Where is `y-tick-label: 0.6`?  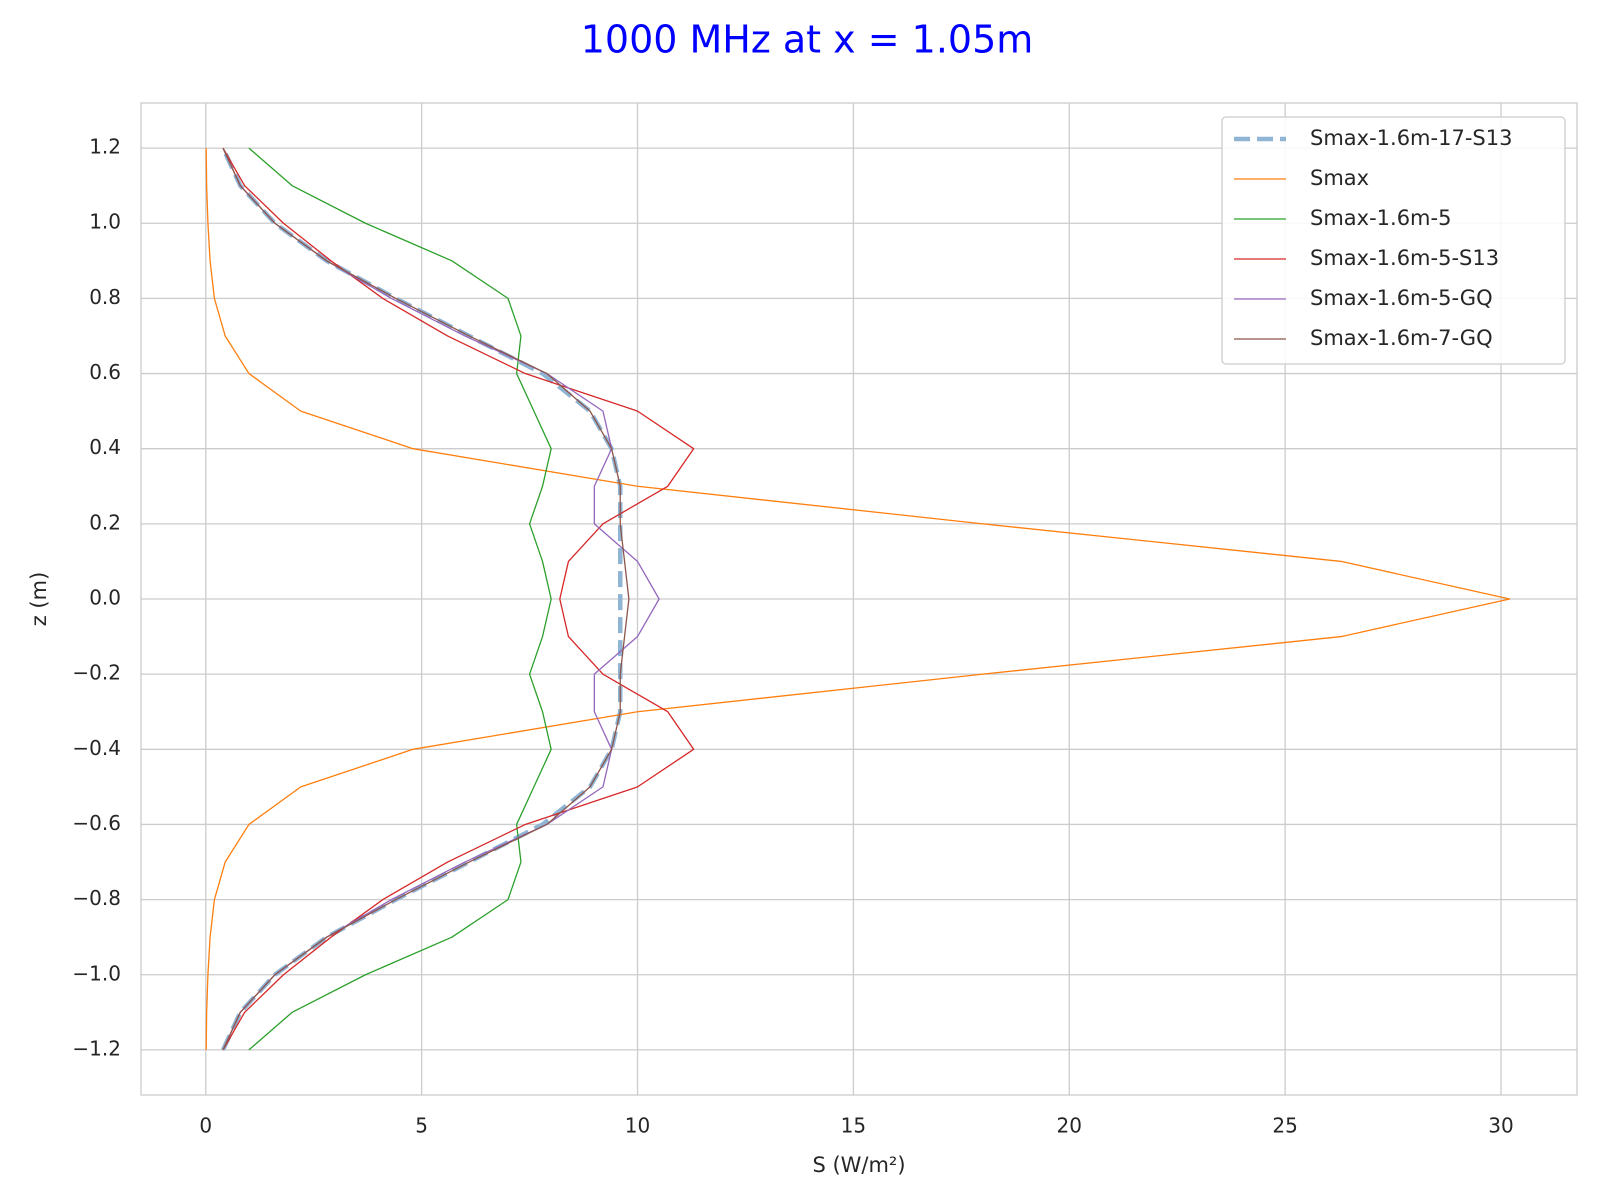
y-tick-label: 0.6 is located at coordinates (105, 372).